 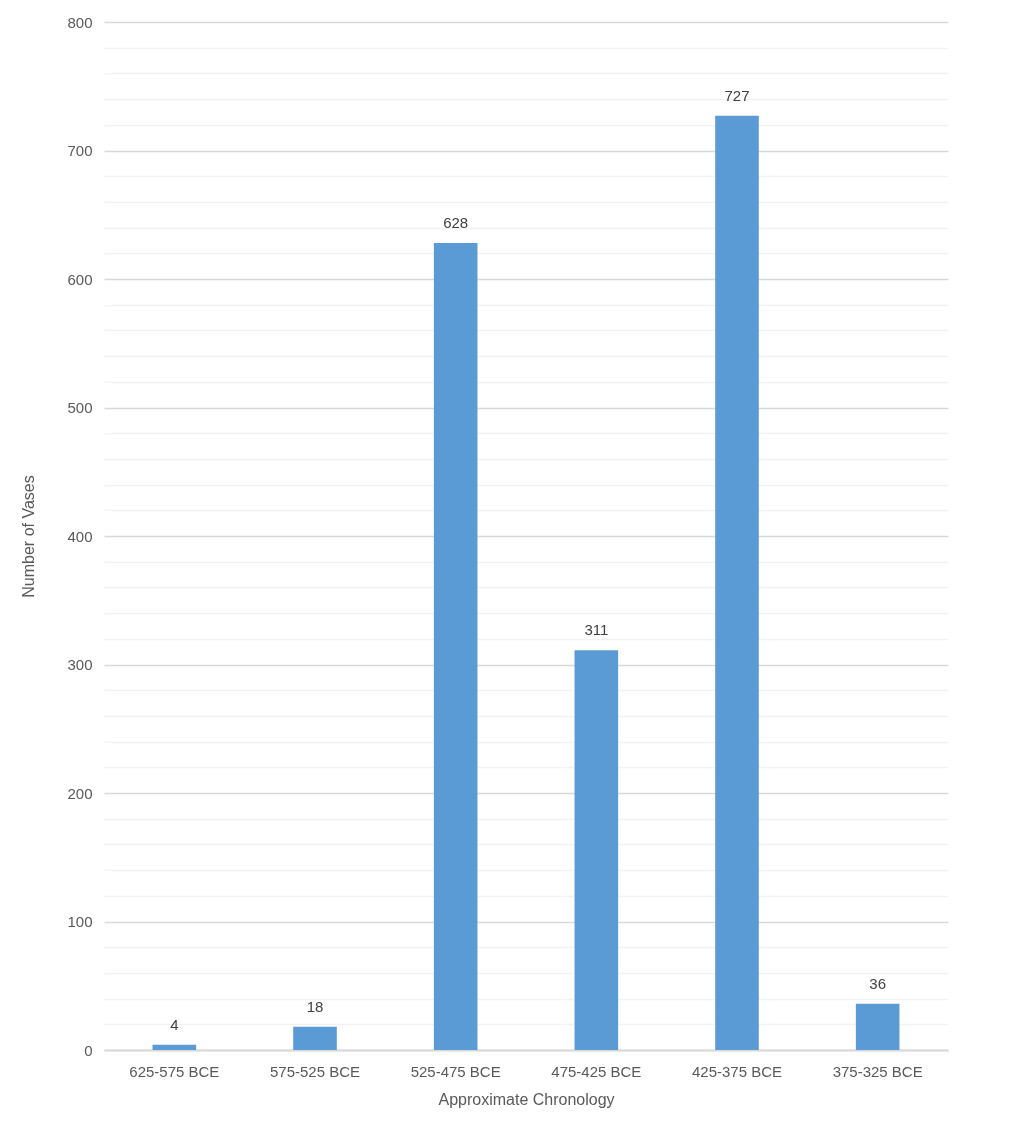 What do you see at coordinates (88, 1050) in the screenshot?
I see `y-tick-label: 0` at bounding box center [88, 1050].